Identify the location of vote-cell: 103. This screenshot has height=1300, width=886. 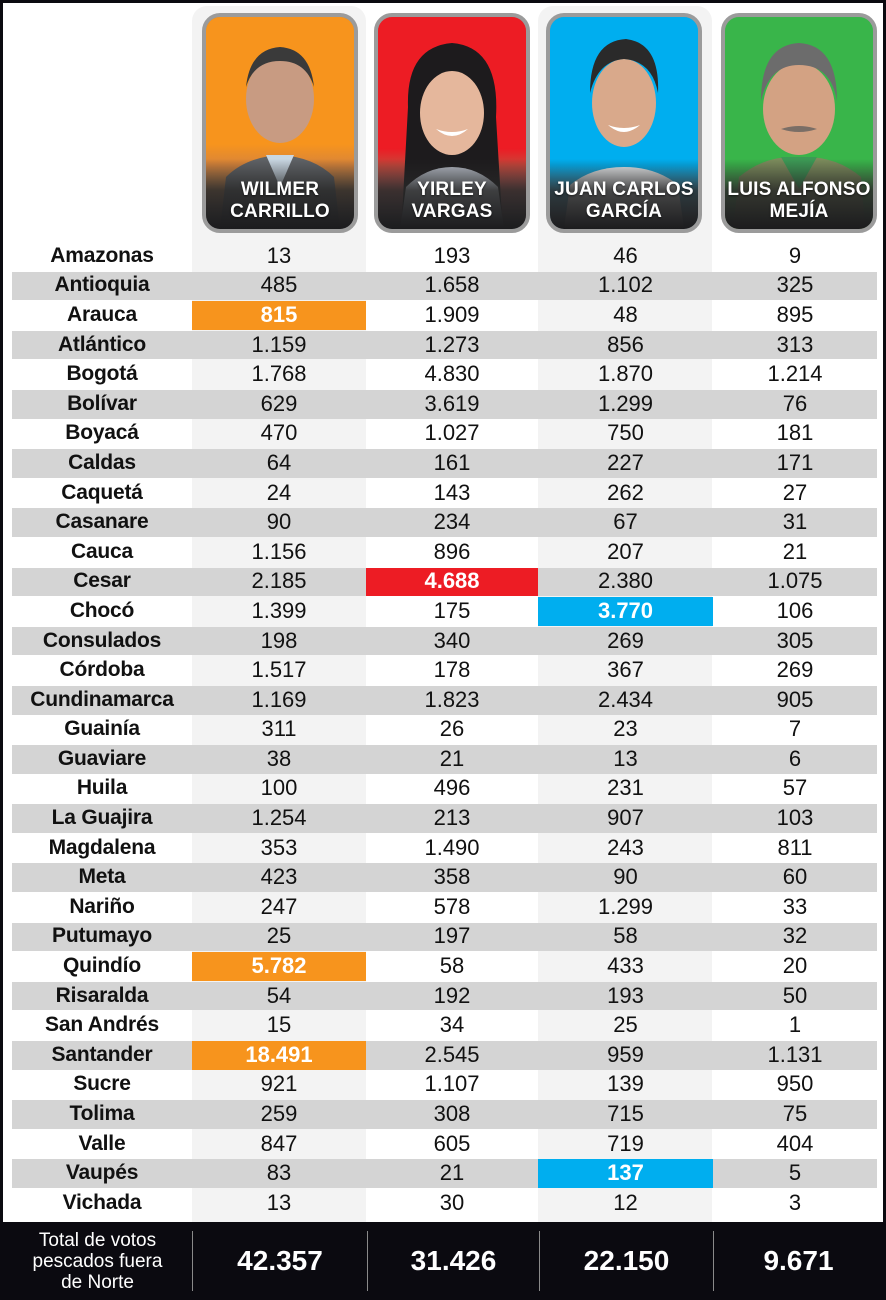
(795, 818).